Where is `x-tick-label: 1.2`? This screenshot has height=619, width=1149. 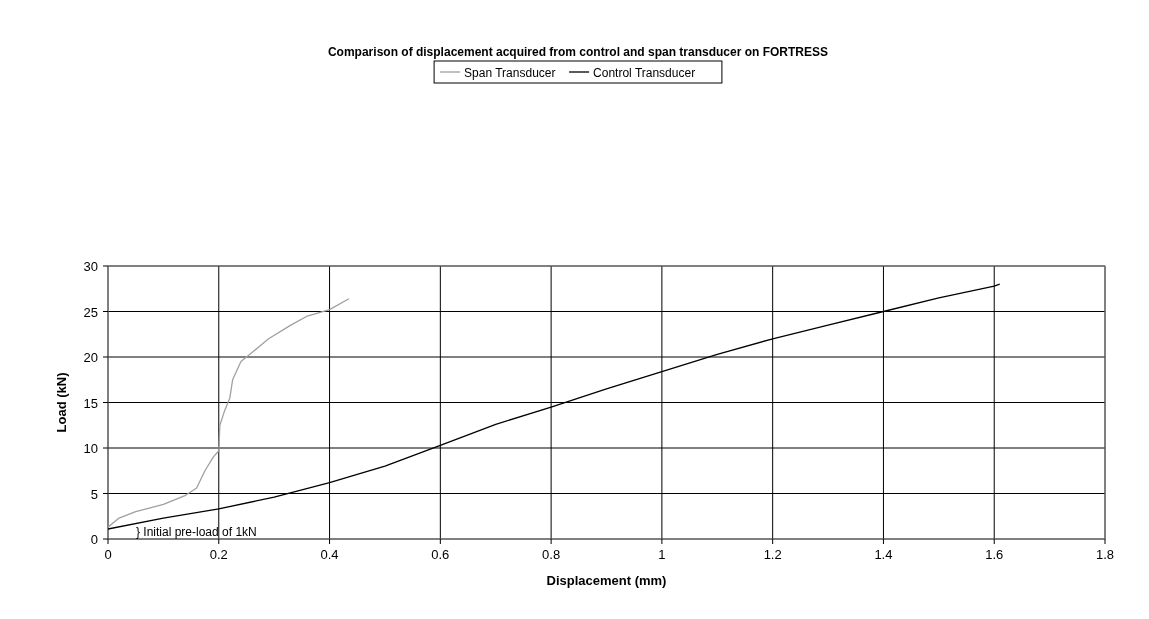
x-tick-label: 1.2 is located at coordinates (772, 554).